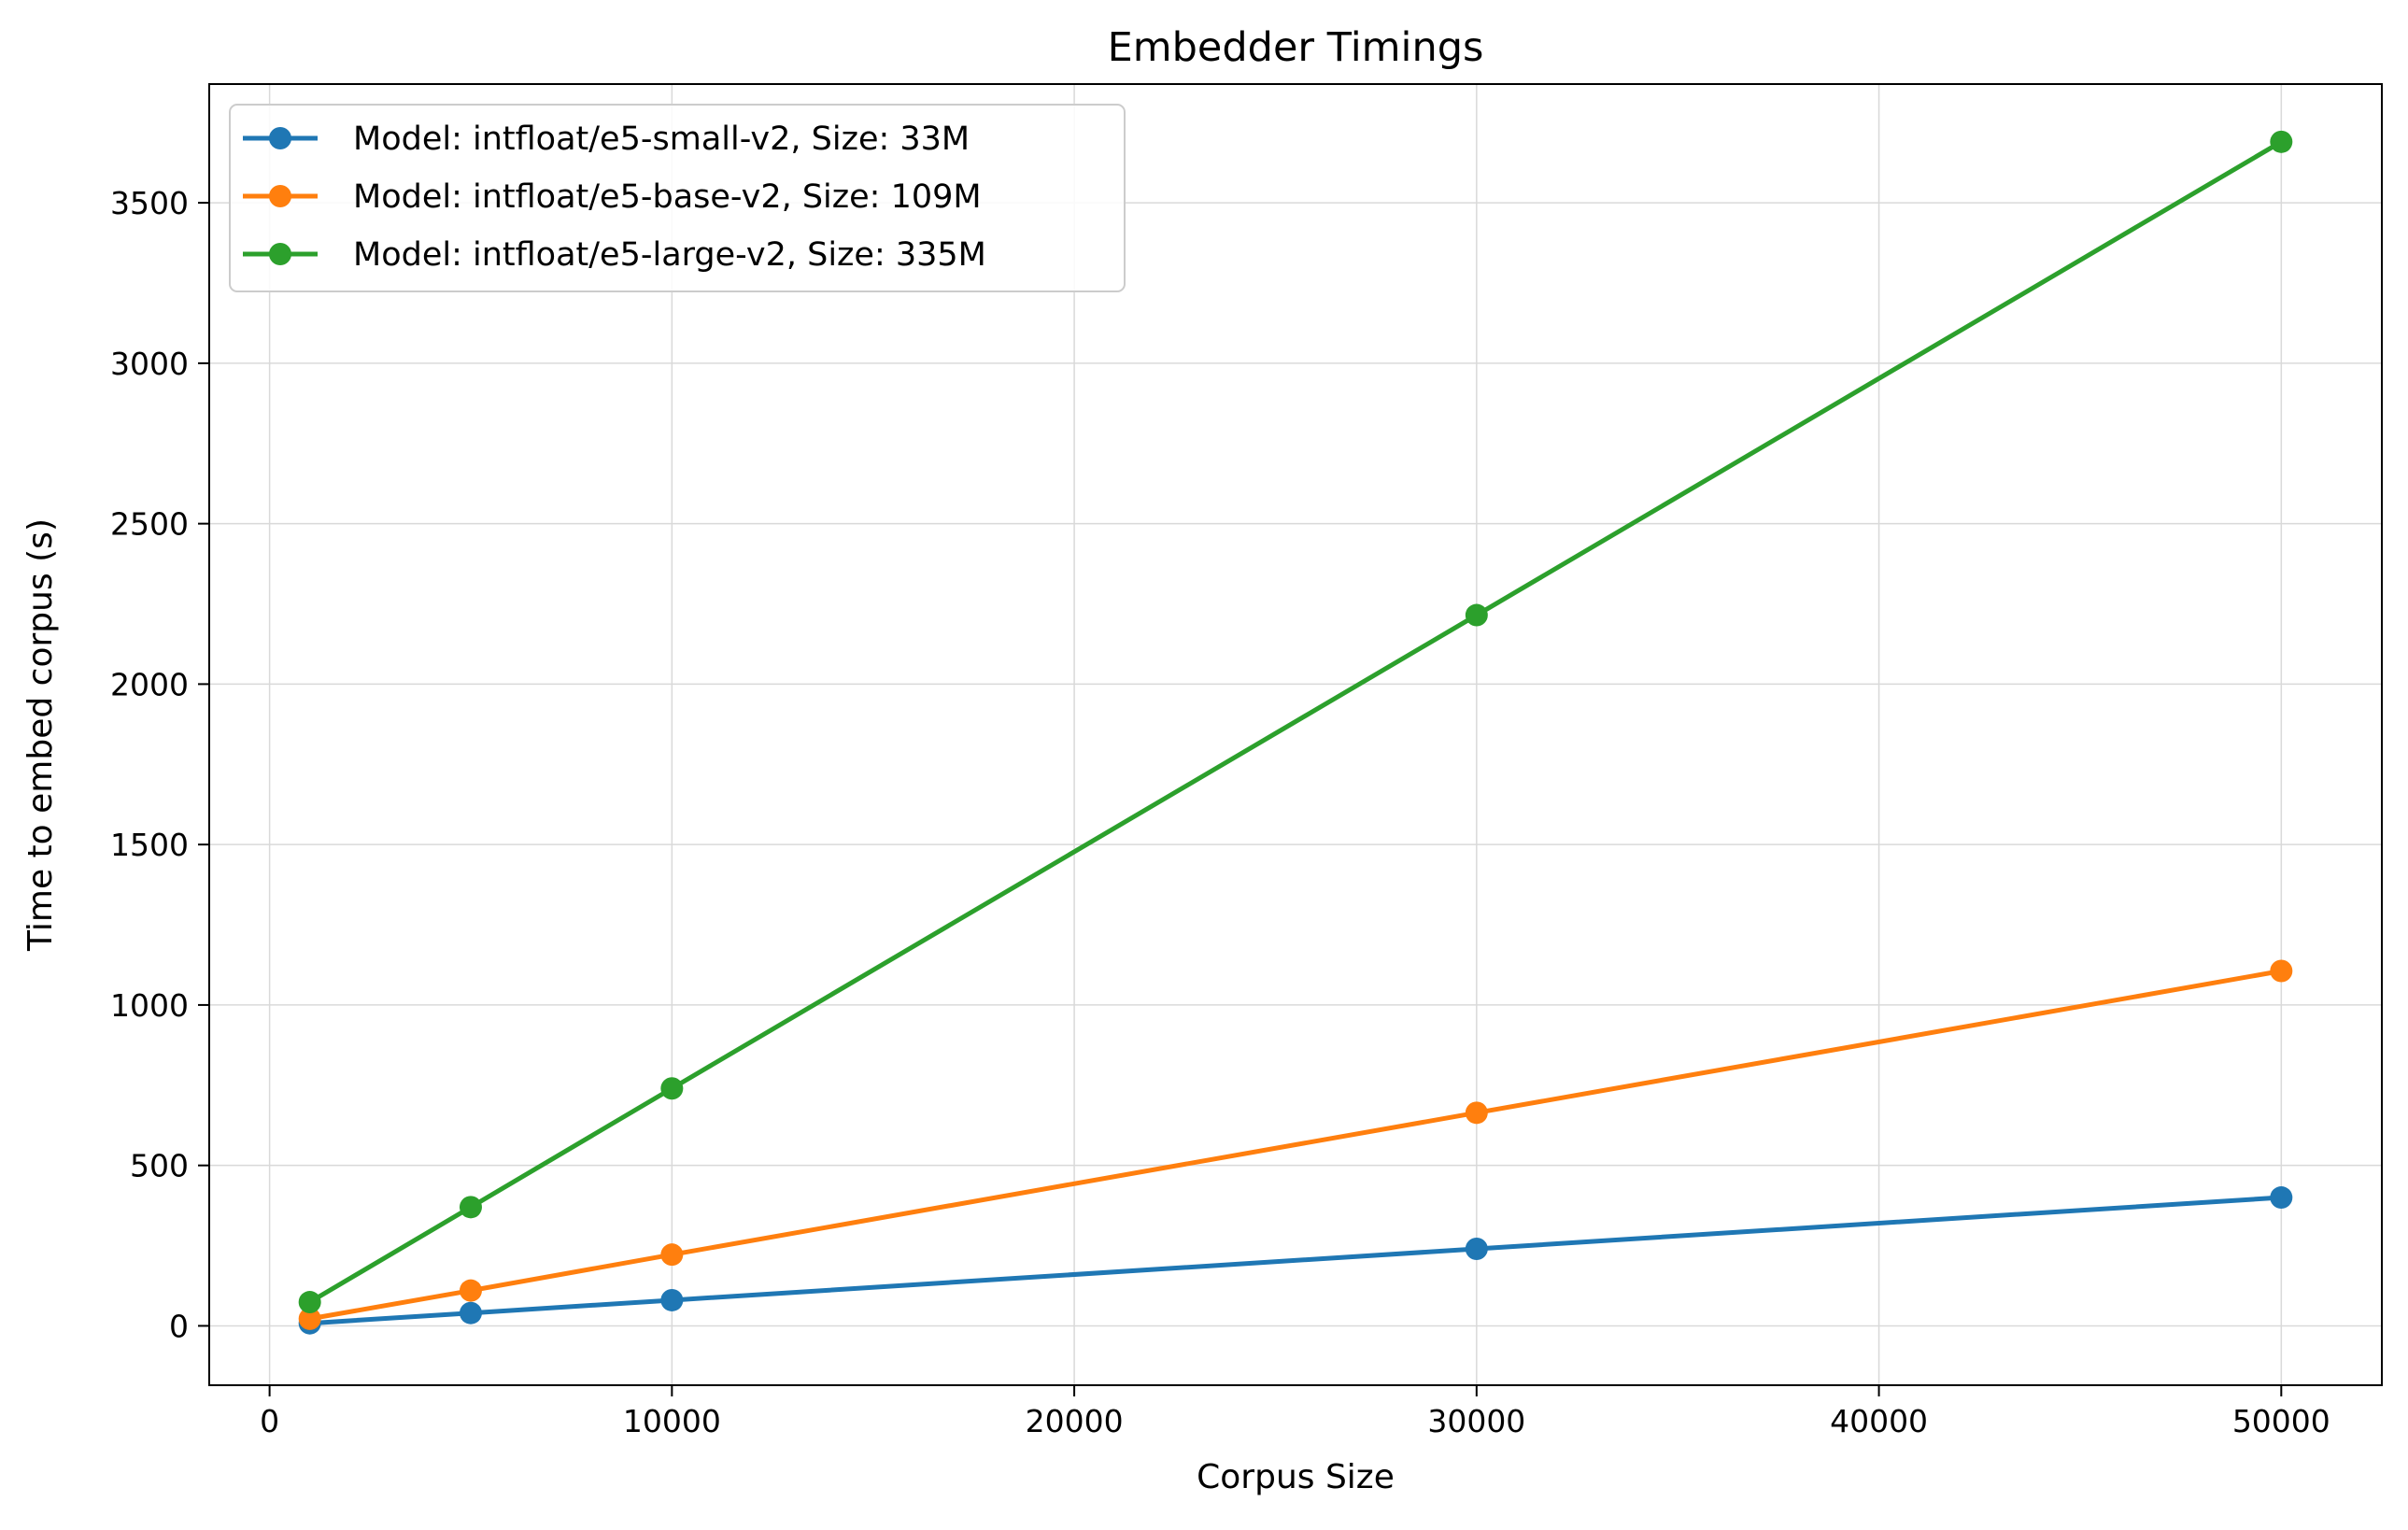  Describe the element at coordinates (1075, 1421) in the screenshot. I see `x-tick-label: 20000` at that location.